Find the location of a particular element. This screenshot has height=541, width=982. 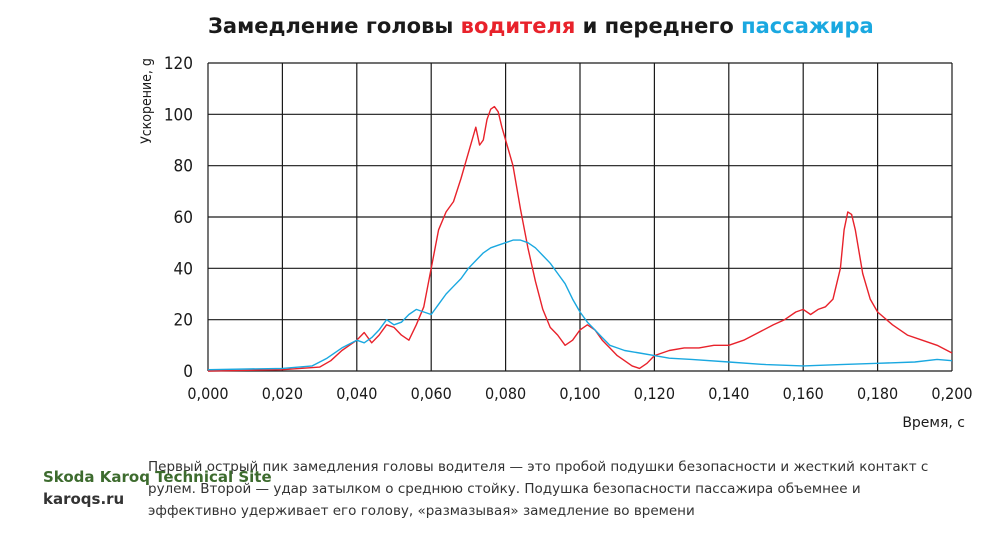

x-tick-label: 0,060 is located at coordinates (431, 393).